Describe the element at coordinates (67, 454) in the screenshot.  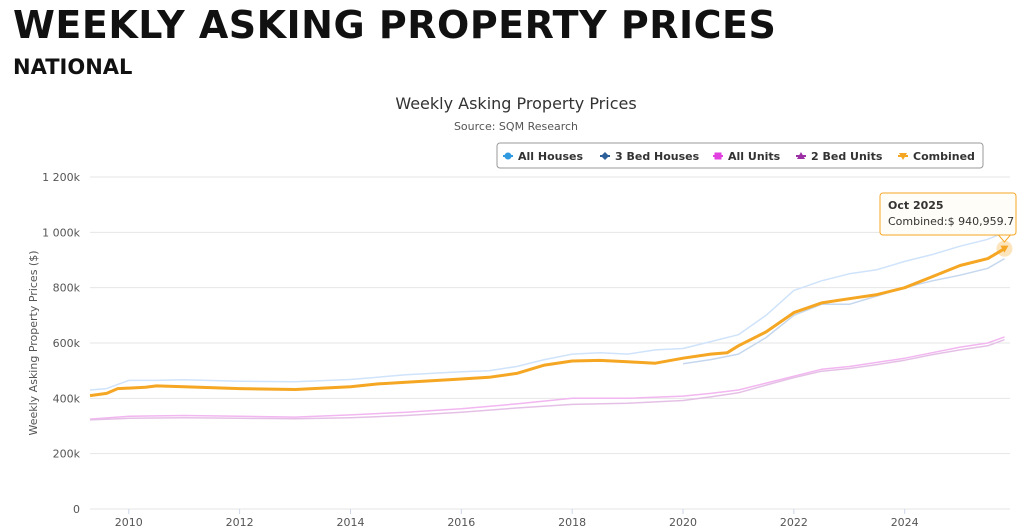
I see `y-tick-label: 200k` at that location.